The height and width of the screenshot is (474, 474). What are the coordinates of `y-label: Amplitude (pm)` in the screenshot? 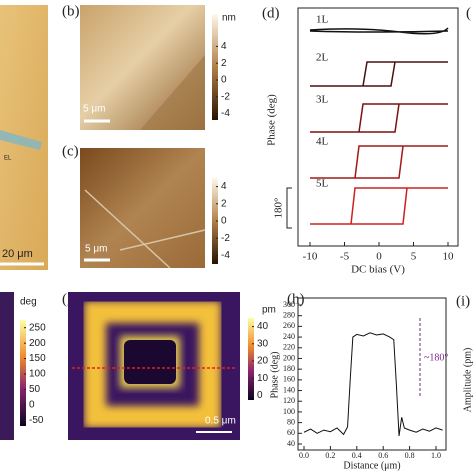 It's located at (467, 380).